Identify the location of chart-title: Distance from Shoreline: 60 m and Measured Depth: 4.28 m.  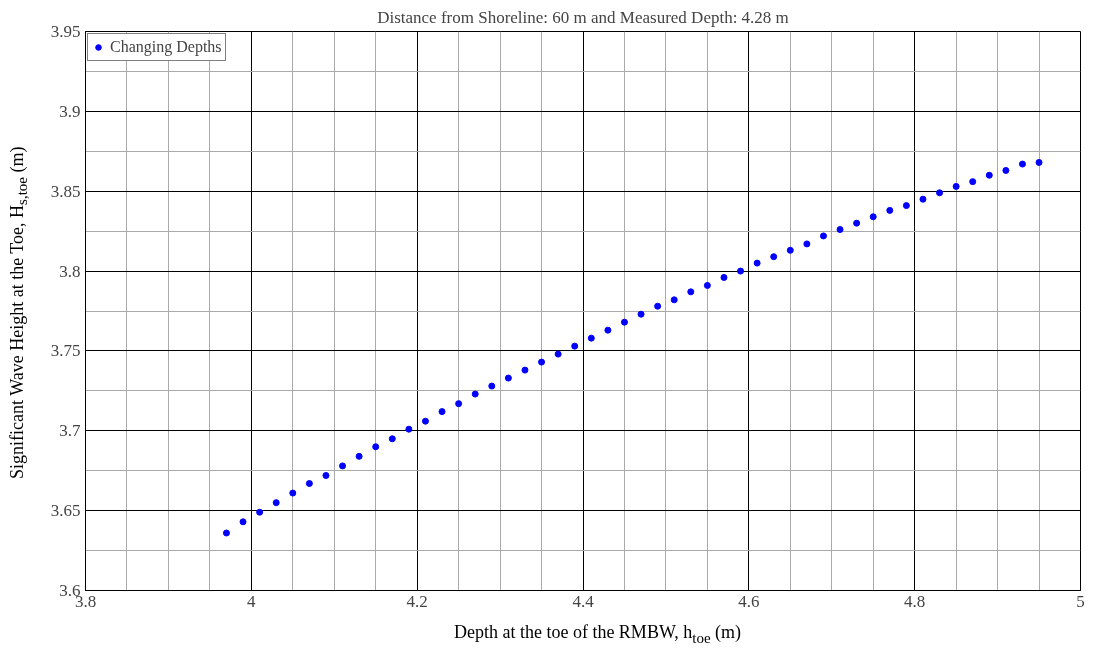
(583, 17).